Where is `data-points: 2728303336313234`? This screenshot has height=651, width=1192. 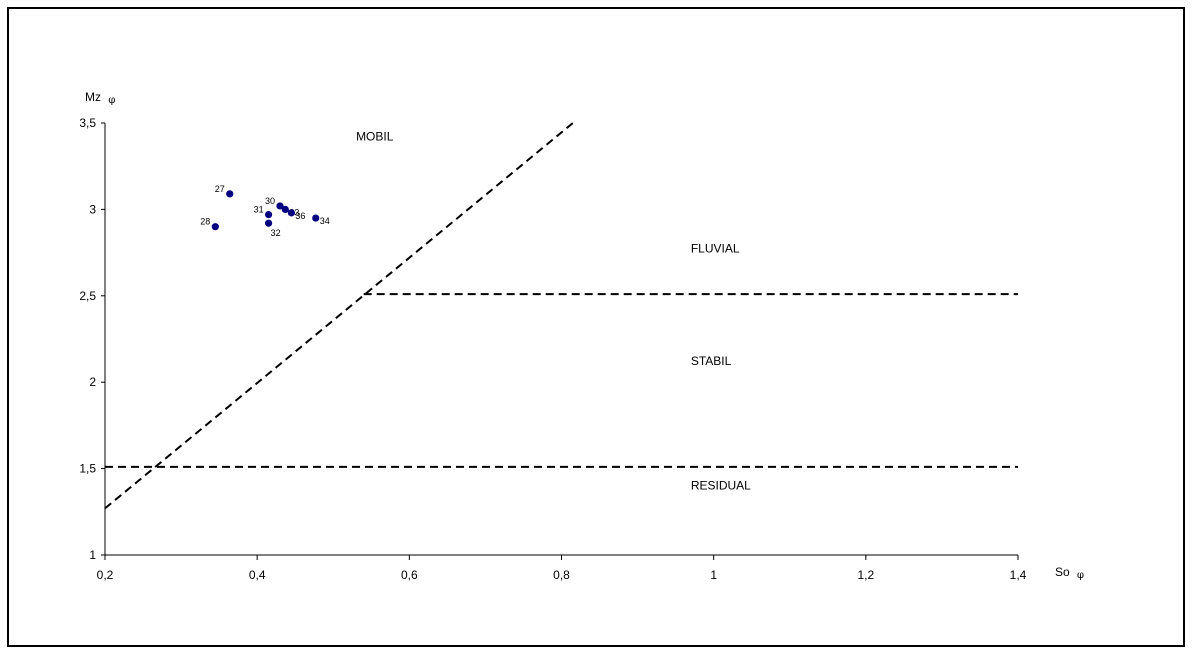 data-points: 2728303336313234 is located at coordinates (264, 211).